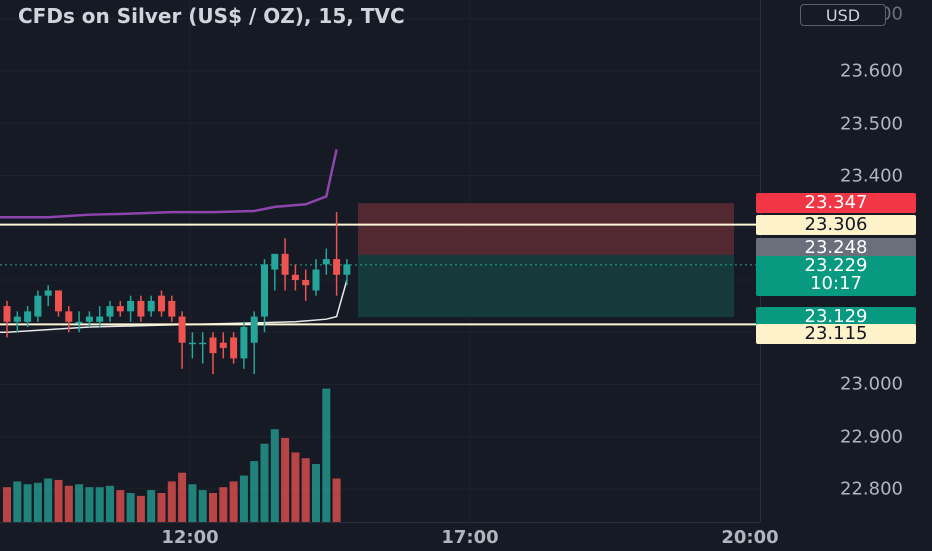 Image resolution: width=932 pixels, height=551 pixels. What do you see at coordinates (871, 384) in the screenshot?
I see `price-tick: 23.000` at bounding box center [871, 384].